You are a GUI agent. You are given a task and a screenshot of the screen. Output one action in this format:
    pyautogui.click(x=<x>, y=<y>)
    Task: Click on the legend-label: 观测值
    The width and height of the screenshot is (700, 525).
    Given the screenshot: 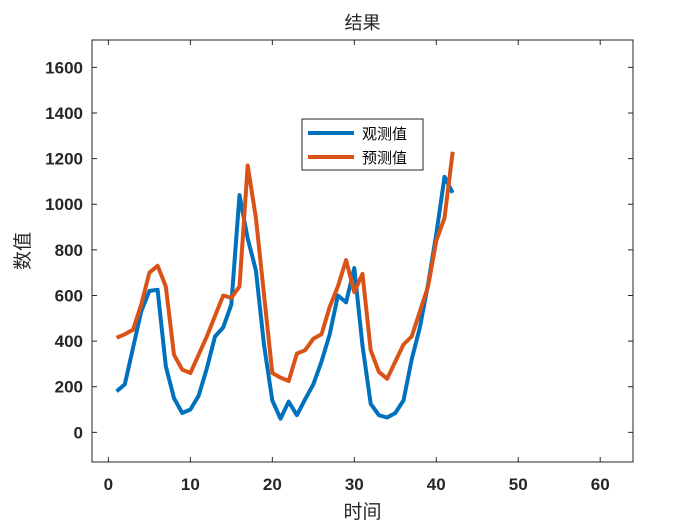 What is the action you would take?
    pyautogui.click(x=384, y=134)
    